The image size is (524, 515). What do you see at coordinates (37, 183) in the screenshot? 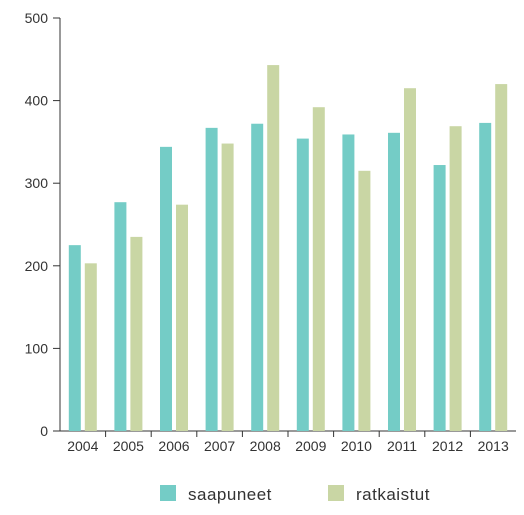
I see `y-tick-label: 300` at bounding box center [37, 183].